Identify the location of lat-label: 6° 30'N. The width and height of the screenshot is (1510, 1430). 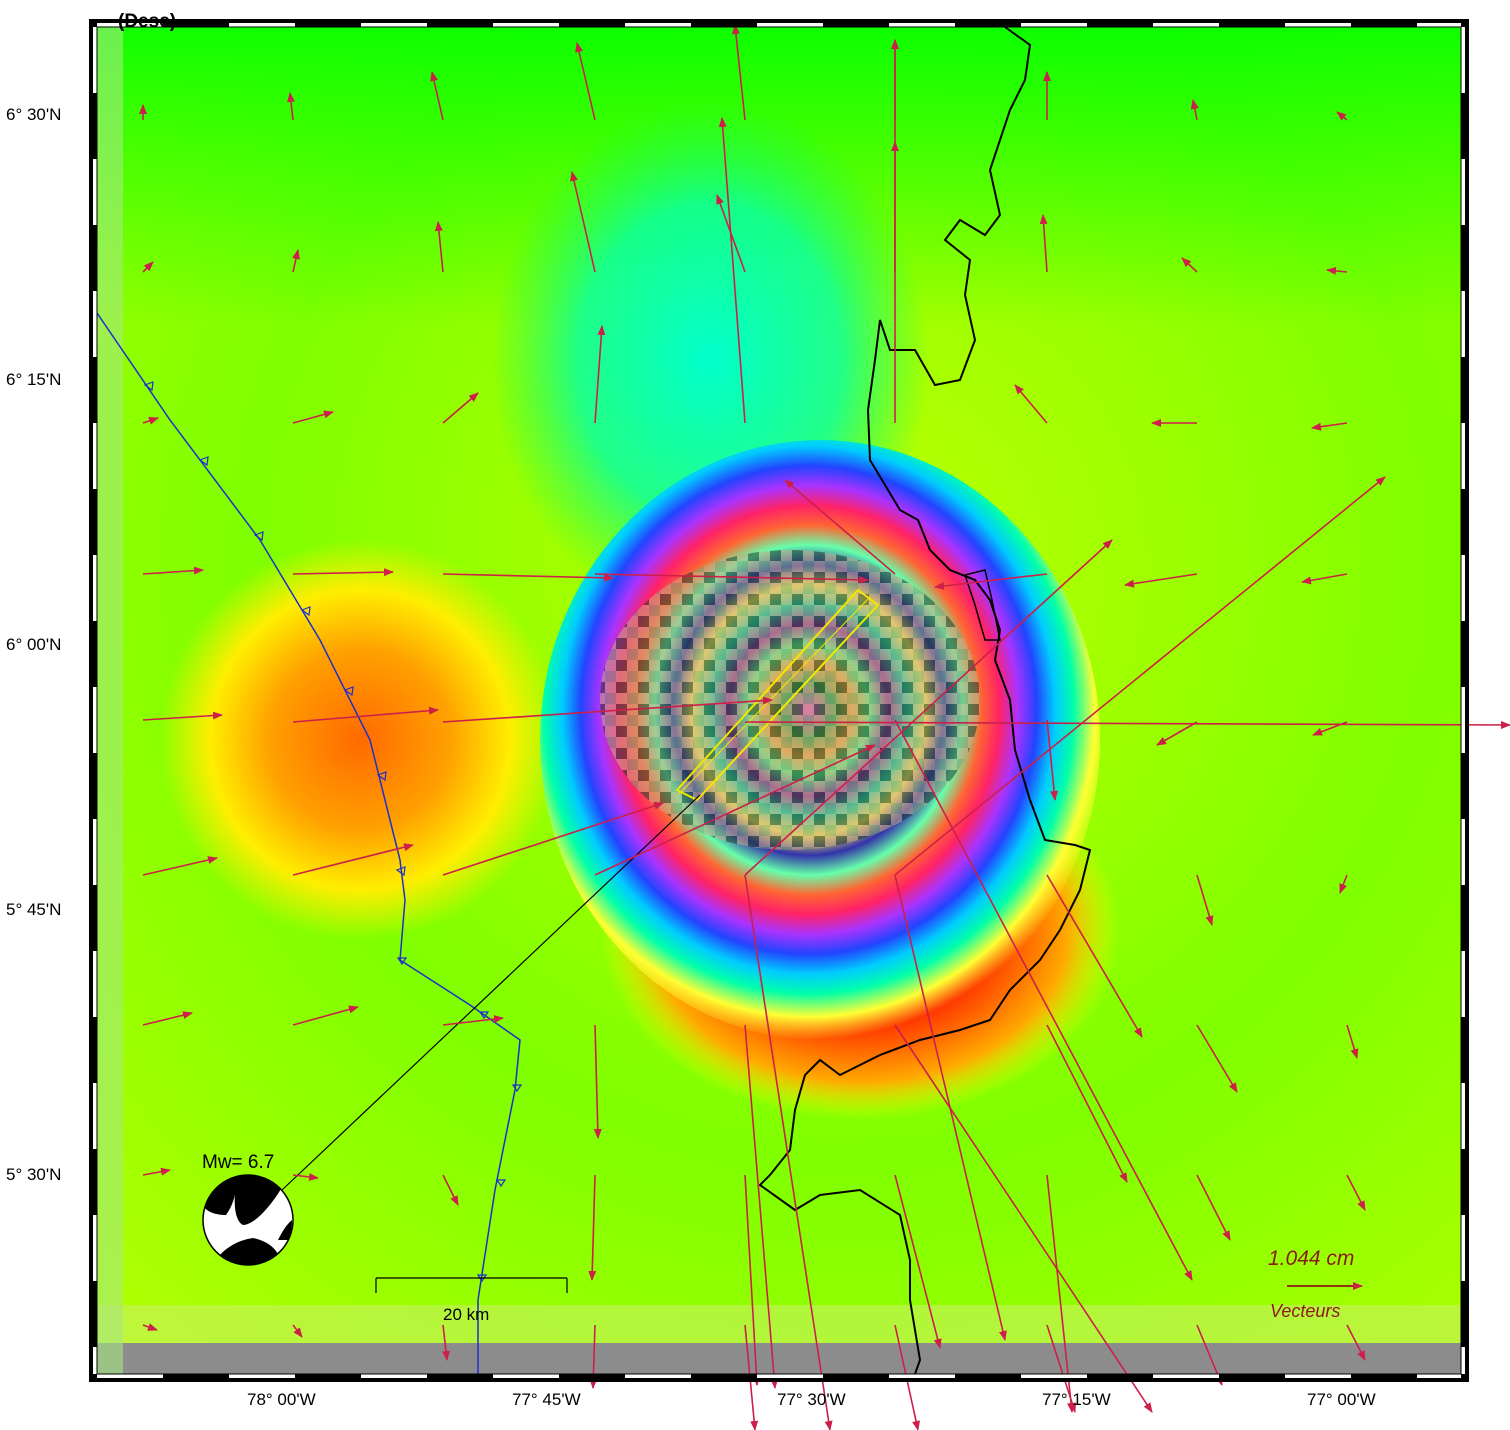
(33, 114).